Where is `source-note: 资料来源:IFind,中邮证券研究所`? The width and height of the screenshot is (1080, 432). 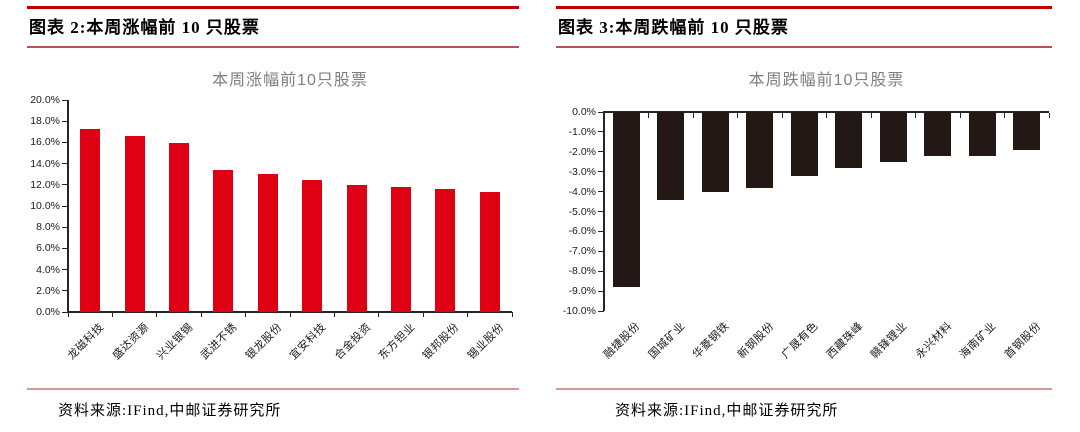 source-note: 资料来源:IFind,中邮证券研究所 is located at coordinates (170, 411).